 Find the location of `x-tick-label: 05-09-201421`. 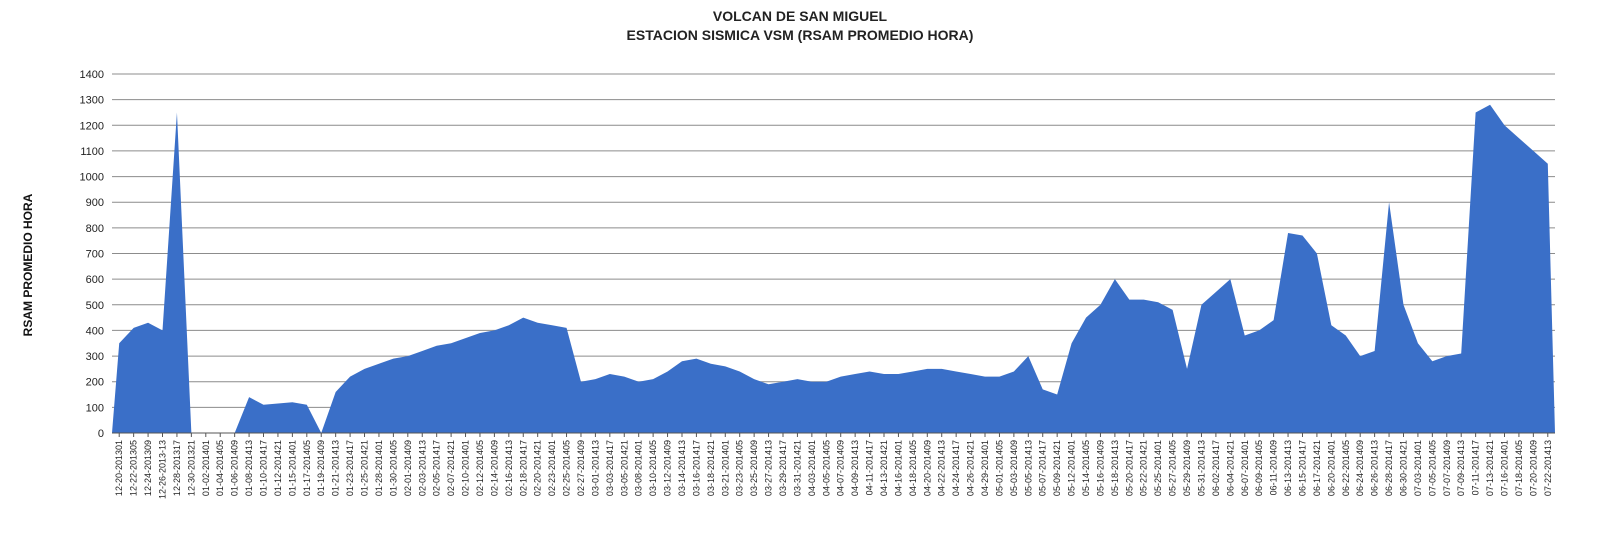

x-tick-label: 05-09-201421 is located at coordinates (1057, 468).